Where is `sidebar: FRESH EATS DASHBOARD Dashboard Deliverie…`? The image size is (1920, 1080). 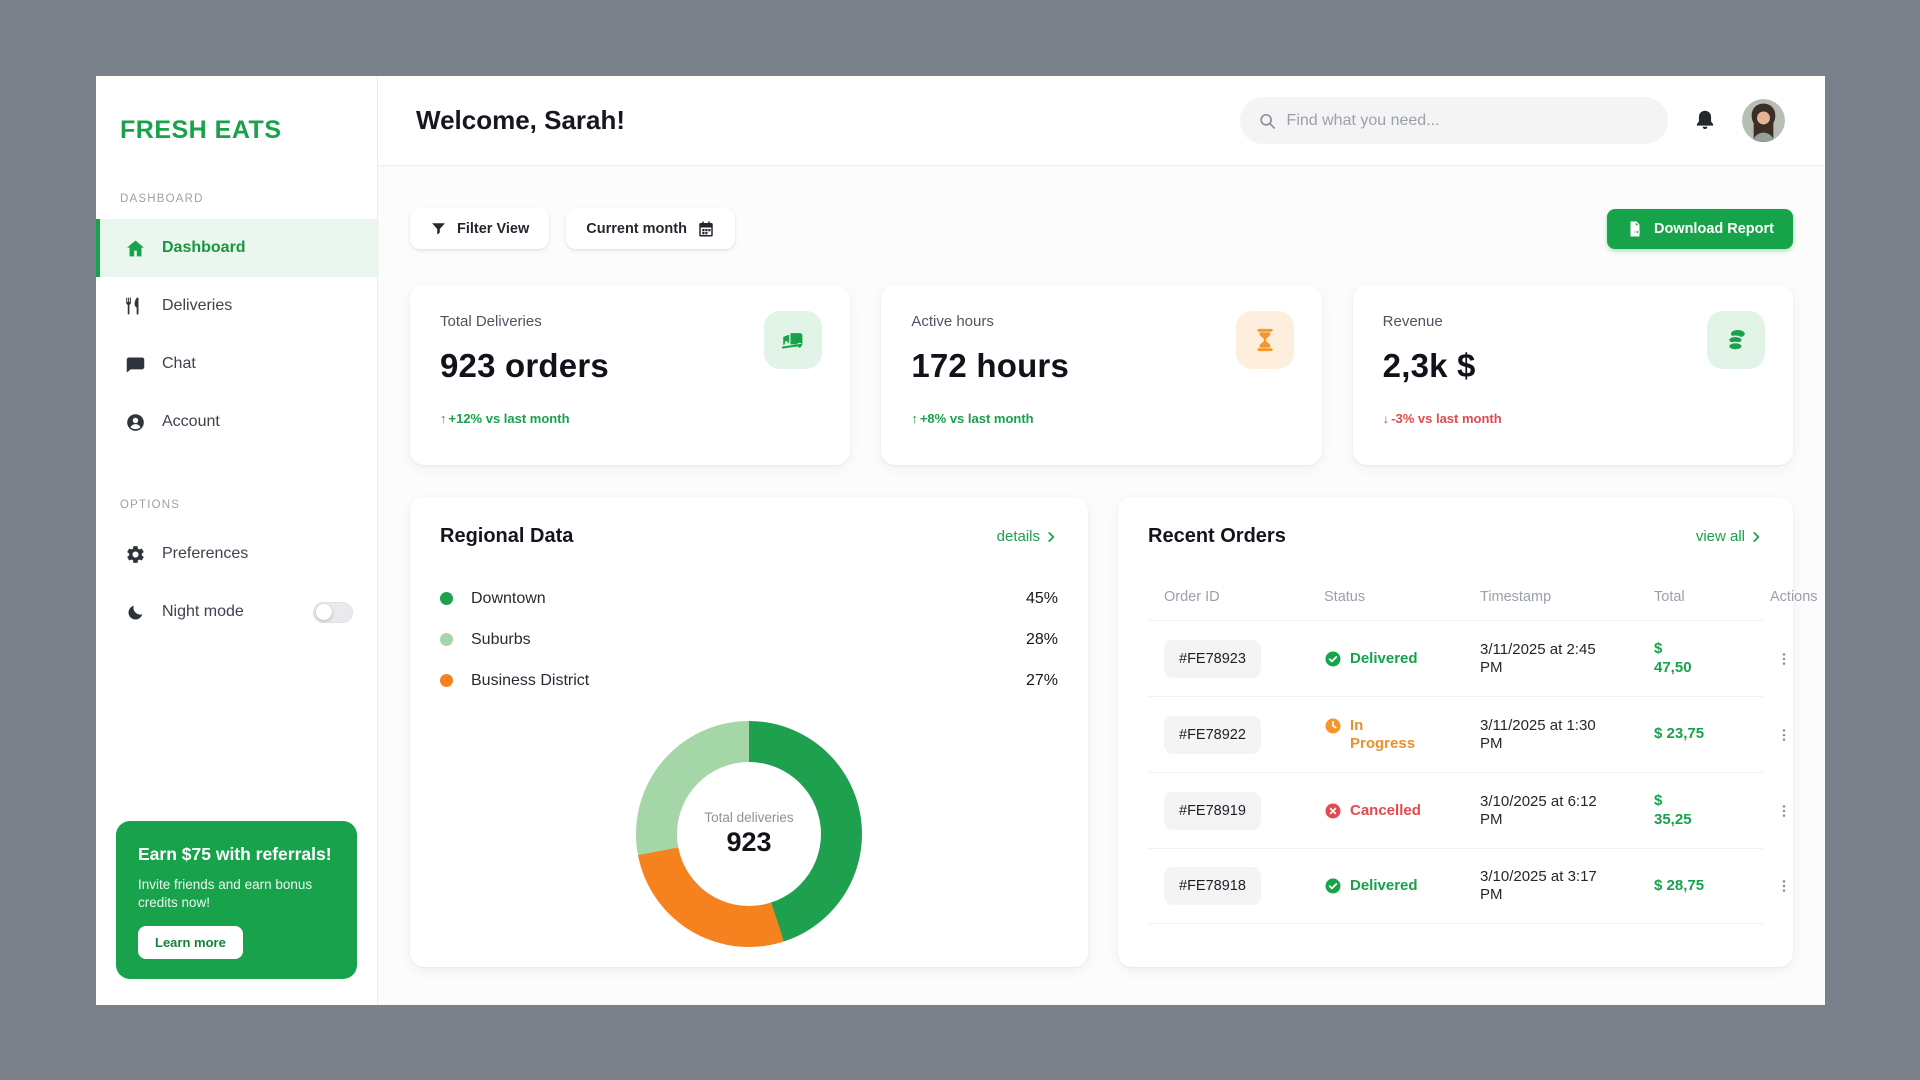
sidebar: FRESH EATS DASHBOARD Dashboard Deliverie… is located at coordinates (237, 540).